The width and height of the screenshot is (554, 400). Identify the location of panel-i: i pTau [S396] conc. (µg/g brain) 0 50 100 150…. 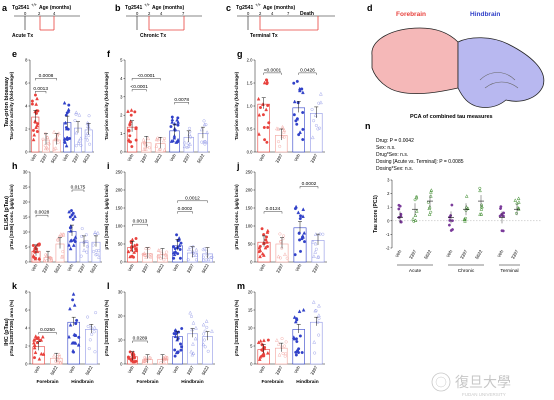
(159, 217).